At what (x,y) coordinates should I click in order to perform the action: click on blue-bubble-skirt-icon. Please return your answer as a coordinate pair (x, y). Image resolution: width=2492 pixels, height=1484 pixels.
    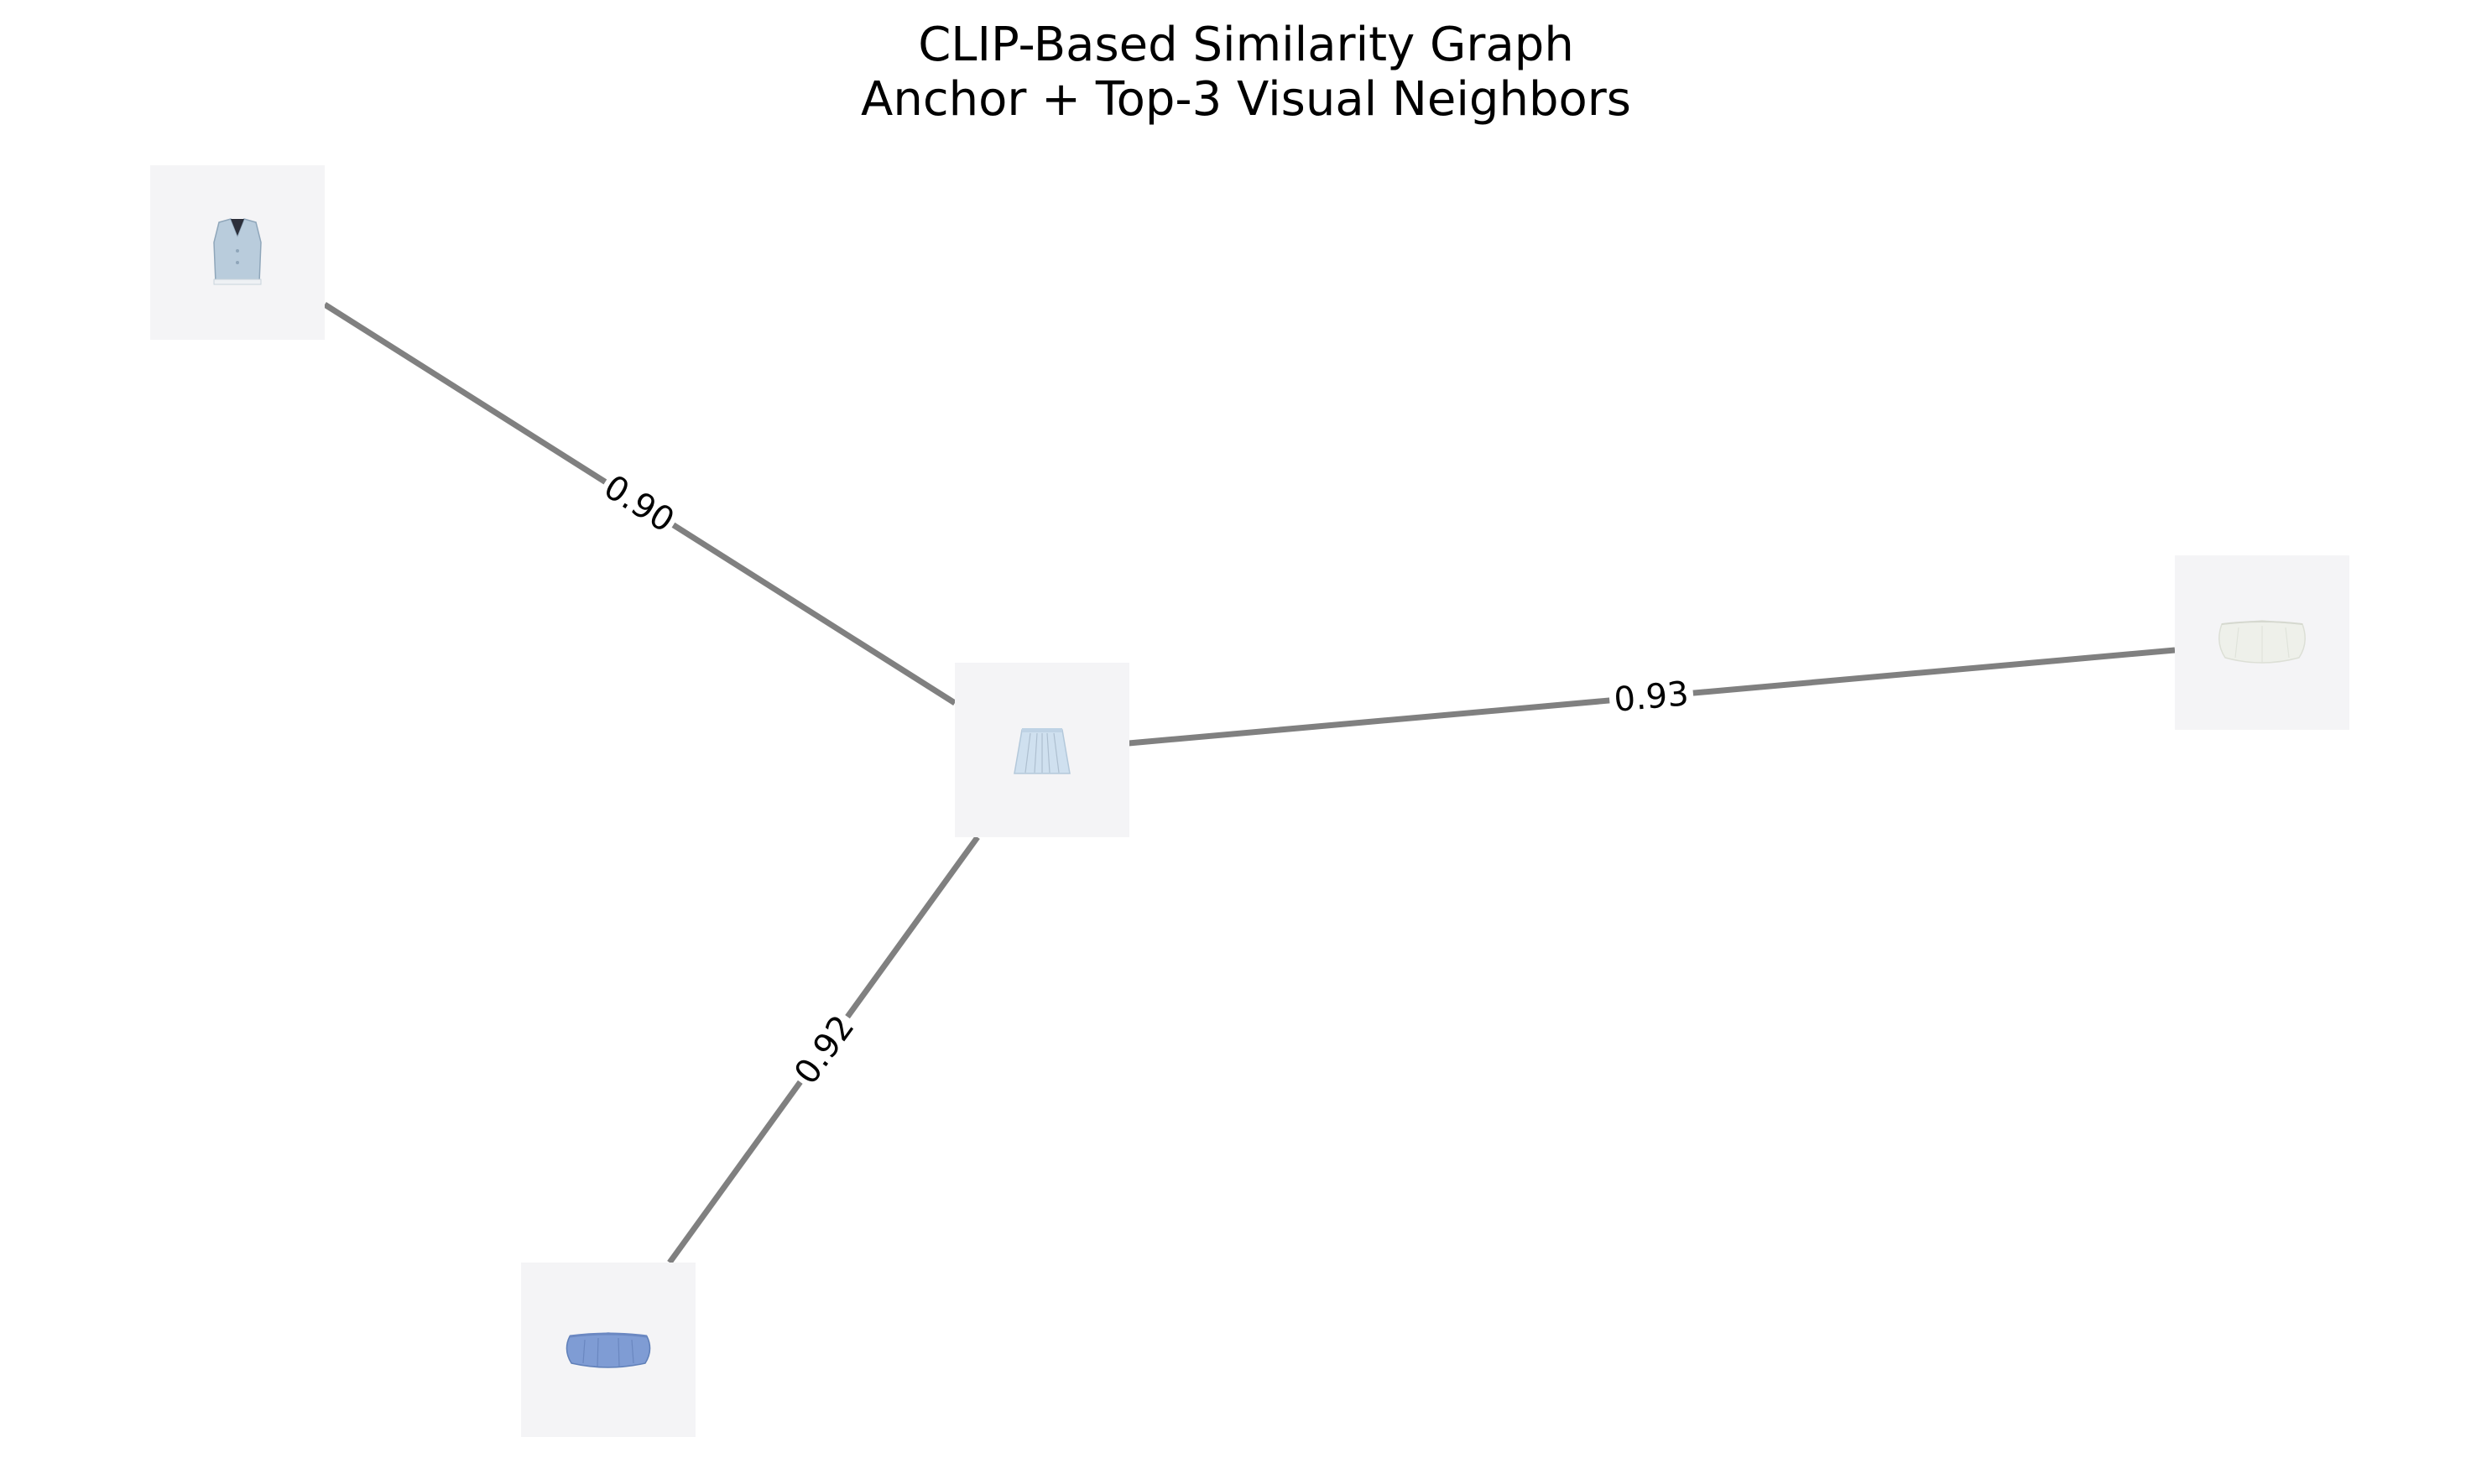
    Looking at the image, I should click on (608, 1350).